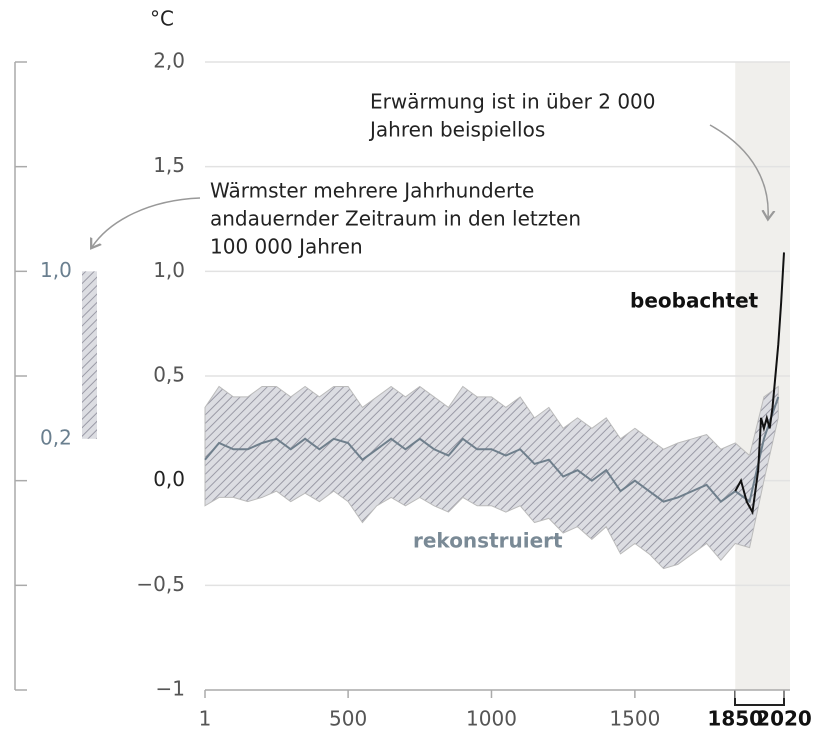 Image resolution: width=828 pixels, height=733 pixels. Describe the element at coordinates (348, 719) in the screenshot. I see `x-tick-label: 500` at that location.